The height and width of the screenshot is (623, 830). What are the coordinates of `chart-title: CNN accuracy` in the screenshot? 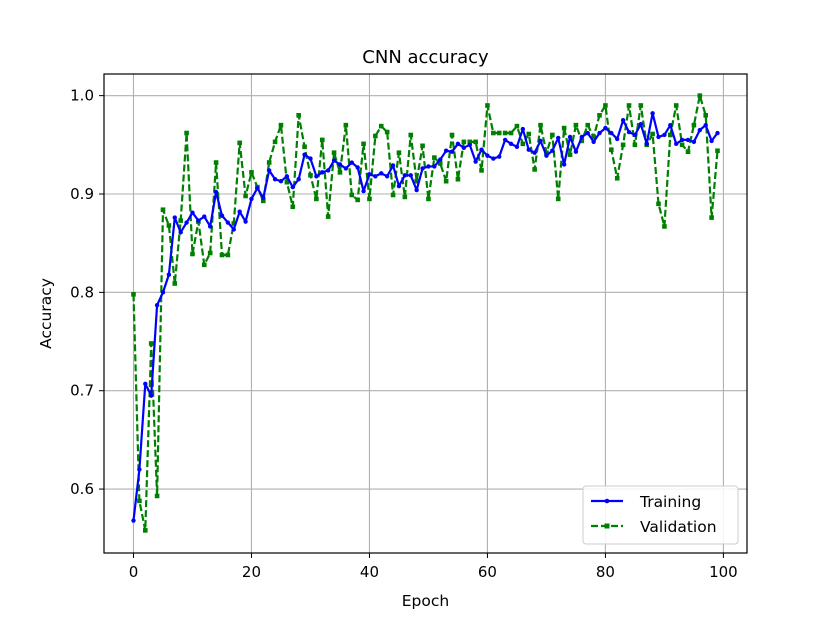 It's located at (425, 57).